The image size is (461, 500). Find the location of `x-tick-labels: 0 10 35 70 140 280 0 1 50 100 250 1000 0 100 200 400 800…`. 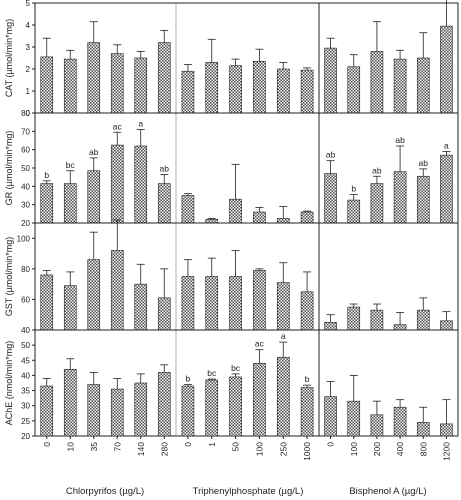

x-tick-labels: 0 10 35 70 140 280 0 1 50 100 250 1000 0 100 200 400 800… is located at coordinates (246, 448).